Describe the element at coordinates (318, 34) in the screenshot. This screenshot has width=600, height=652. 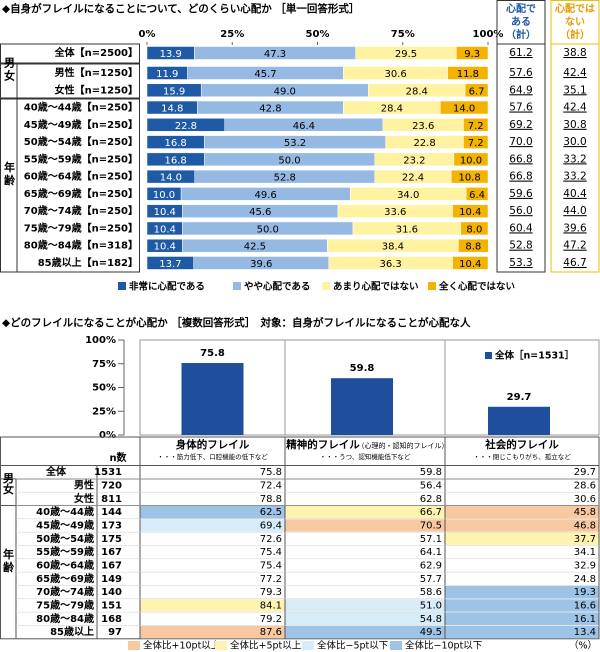
I see `x-tick-label: 50%` at that location.